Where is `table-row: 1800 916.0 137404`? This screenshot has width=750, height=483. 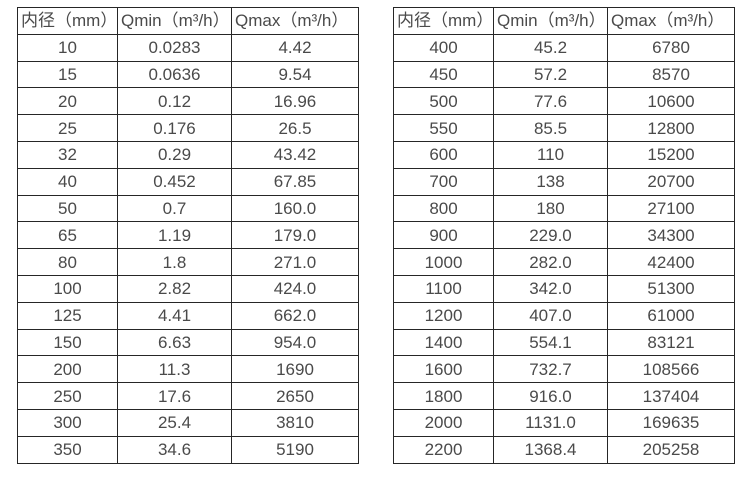 table-row: 1800 916.0 137404 is located at coordinates (564, 396).